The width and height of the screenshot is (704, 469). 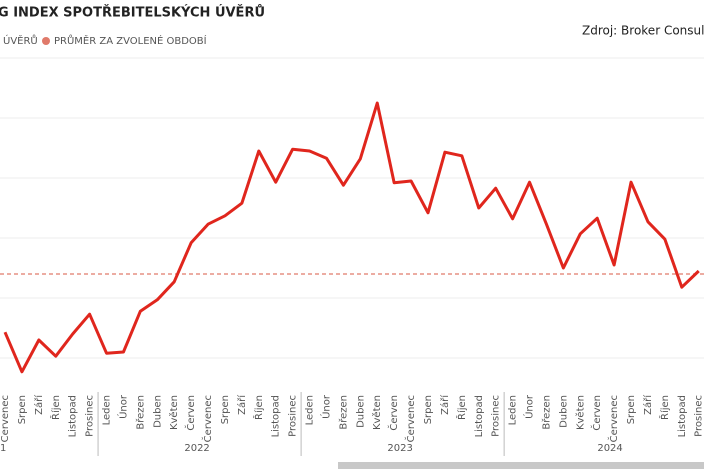 What do you see at coordinates (521, 465) in the screenshot?
I see `scrollbar` at bounding box center [521, 465].